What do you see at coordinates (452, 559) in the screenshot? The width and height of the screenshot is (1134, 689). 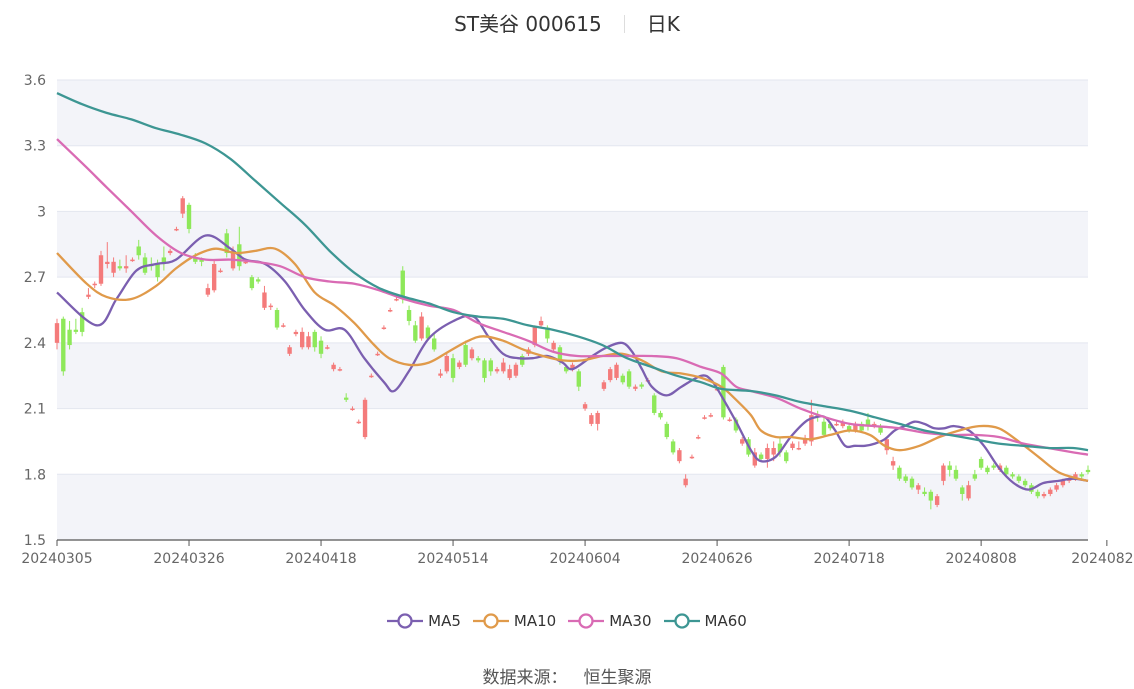 I see `x-tick-label: 20240514` at bounding box center [452, 559].